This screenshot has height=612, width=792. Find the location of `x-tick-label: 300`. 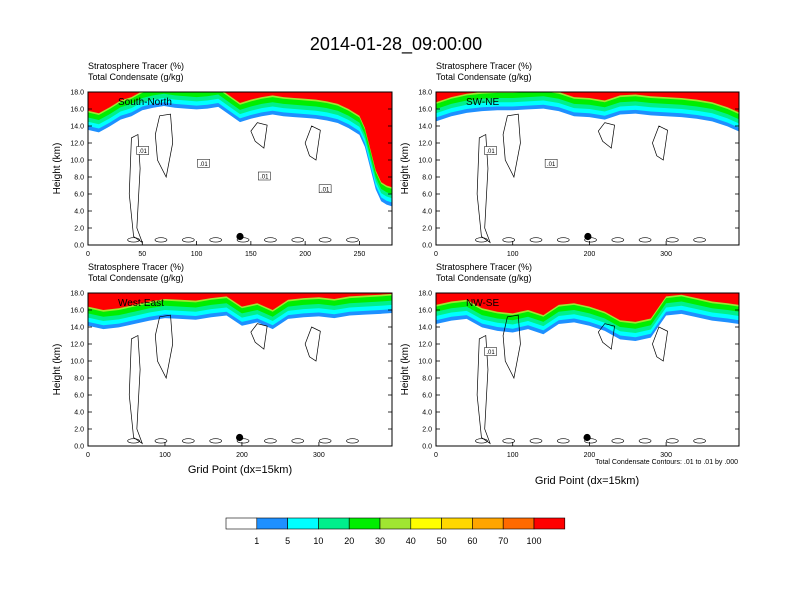

x-tick-label: 300 is located at coordinates (319, 455).